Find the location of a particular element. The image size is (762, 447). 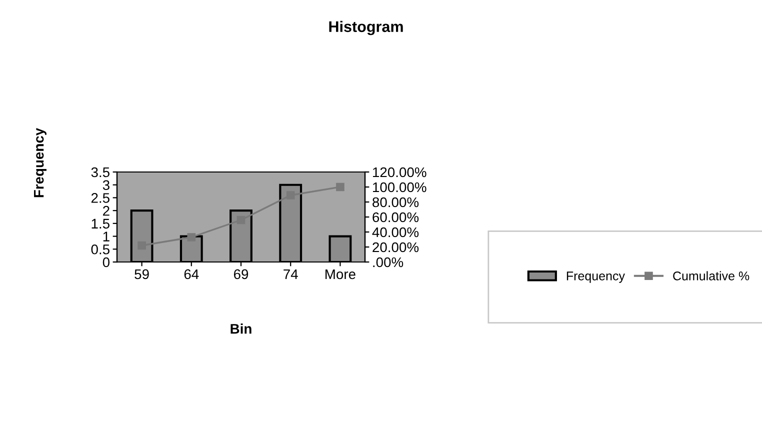

y-tick-label: 0.5 is located at coordinates (100, 249).